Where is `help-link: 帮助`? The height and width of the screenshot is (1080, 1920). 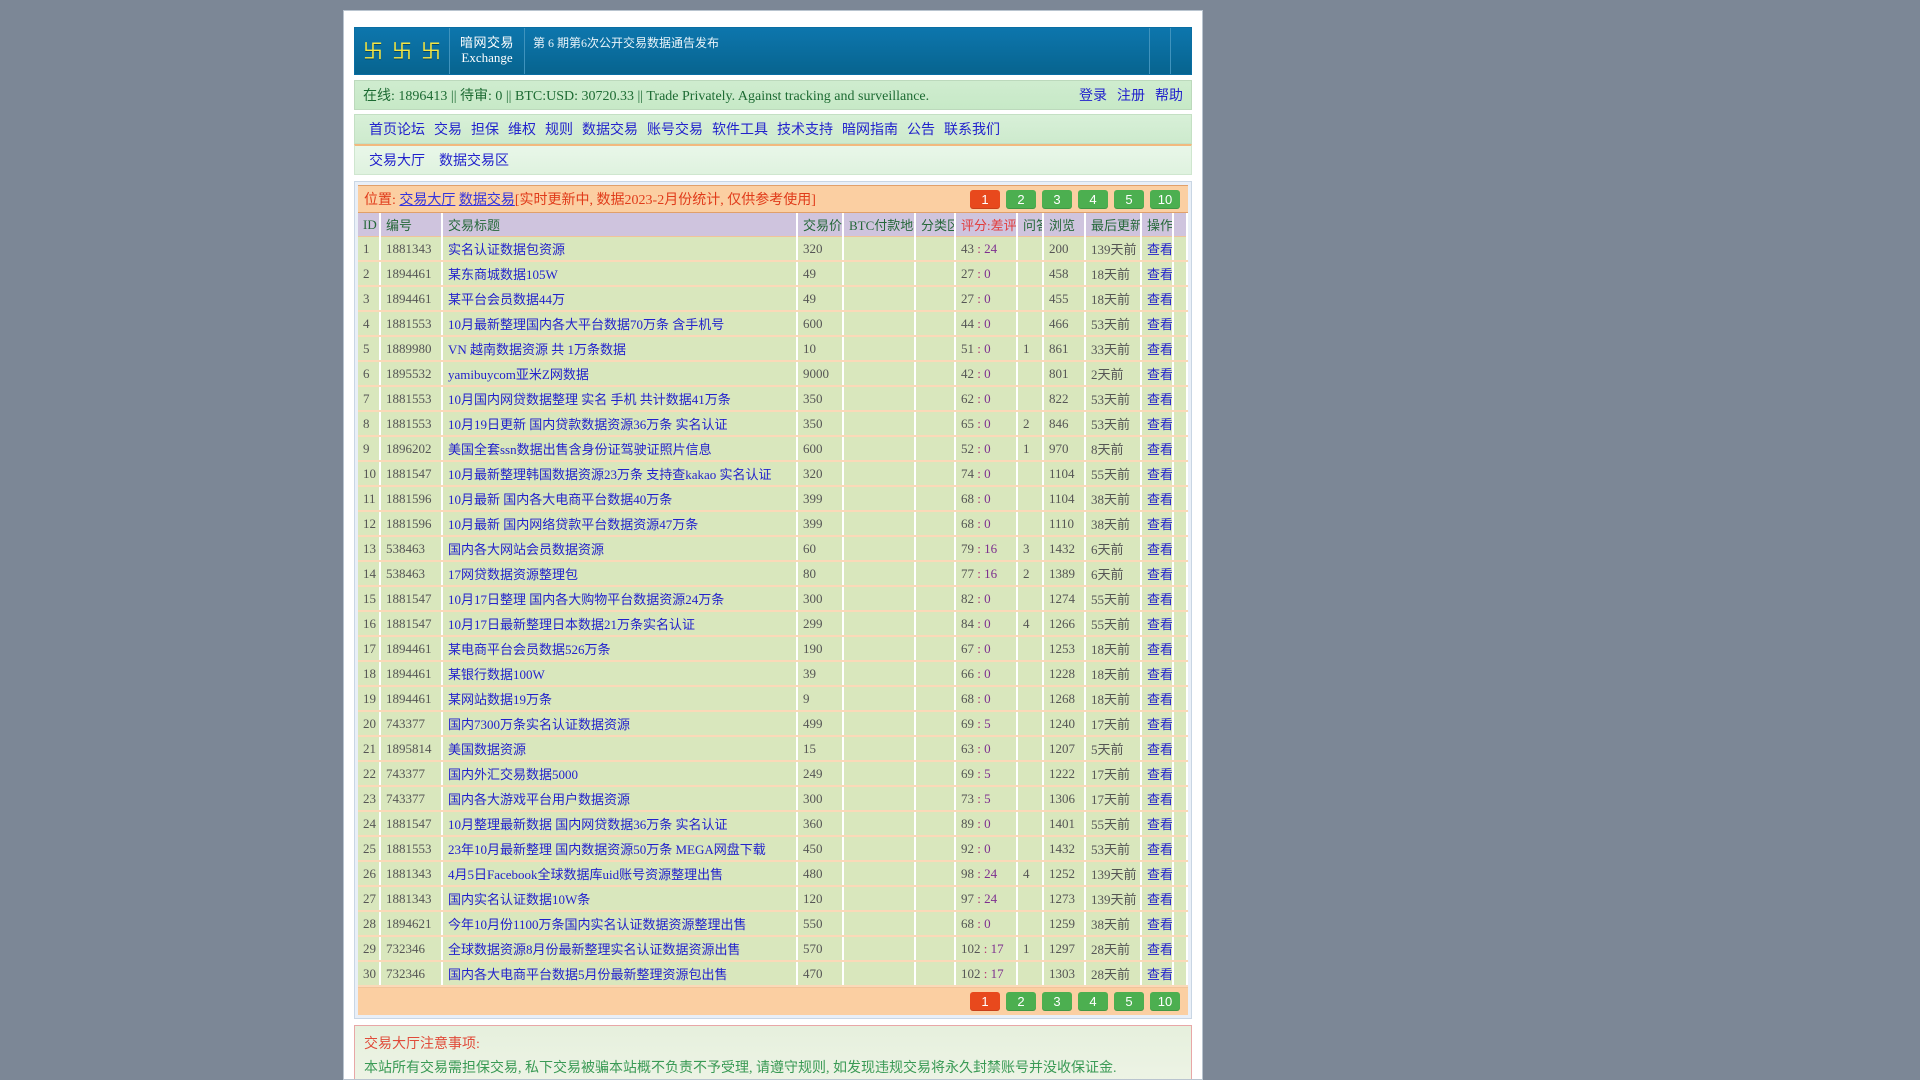
help-link: 帮助 is located at coordinates (1169, 96).